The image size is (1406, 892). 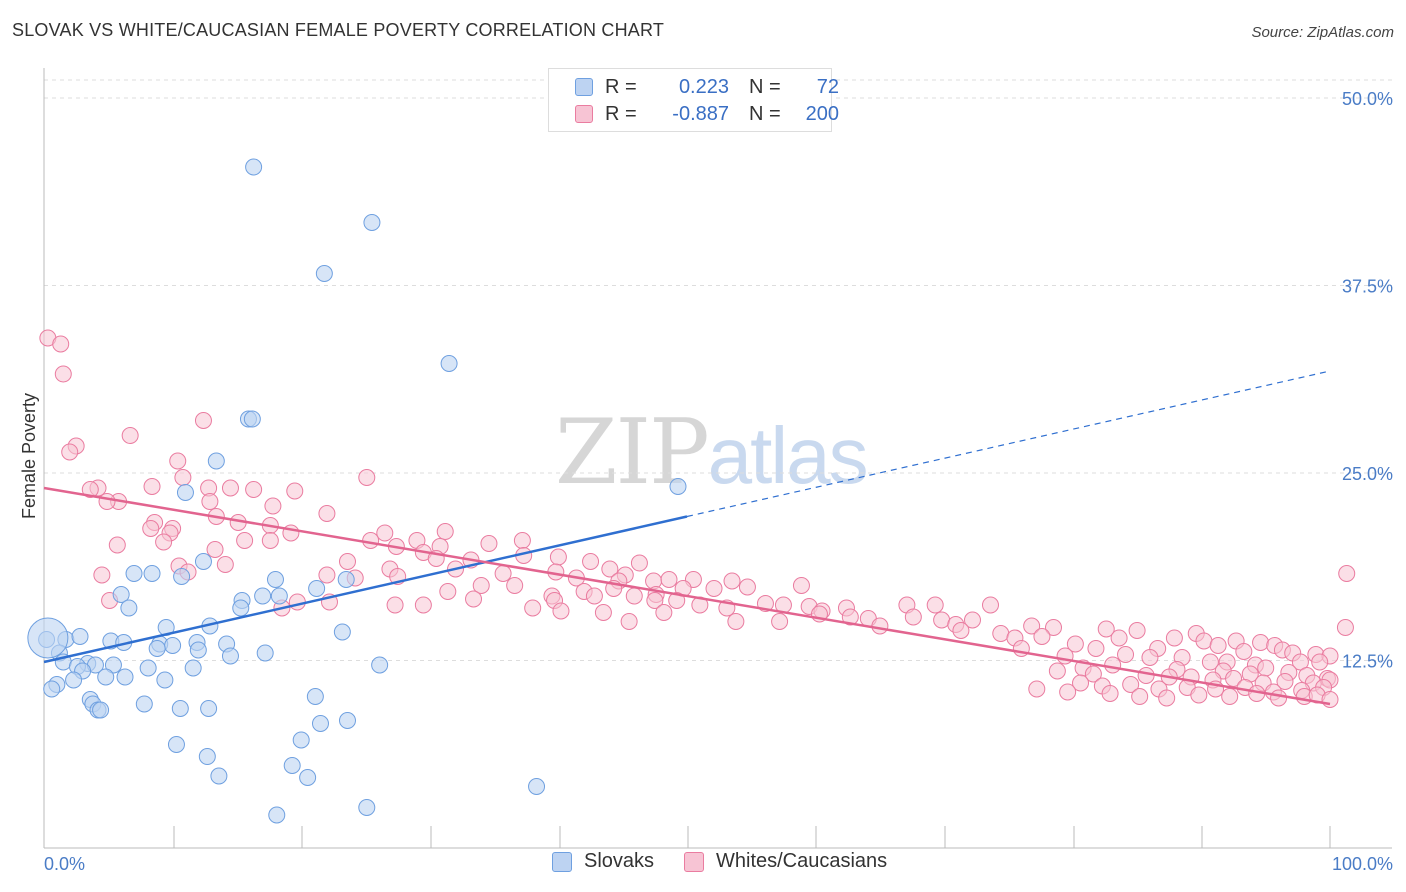 I want to click on legend-swatch-white, so click(x=584, y=114).